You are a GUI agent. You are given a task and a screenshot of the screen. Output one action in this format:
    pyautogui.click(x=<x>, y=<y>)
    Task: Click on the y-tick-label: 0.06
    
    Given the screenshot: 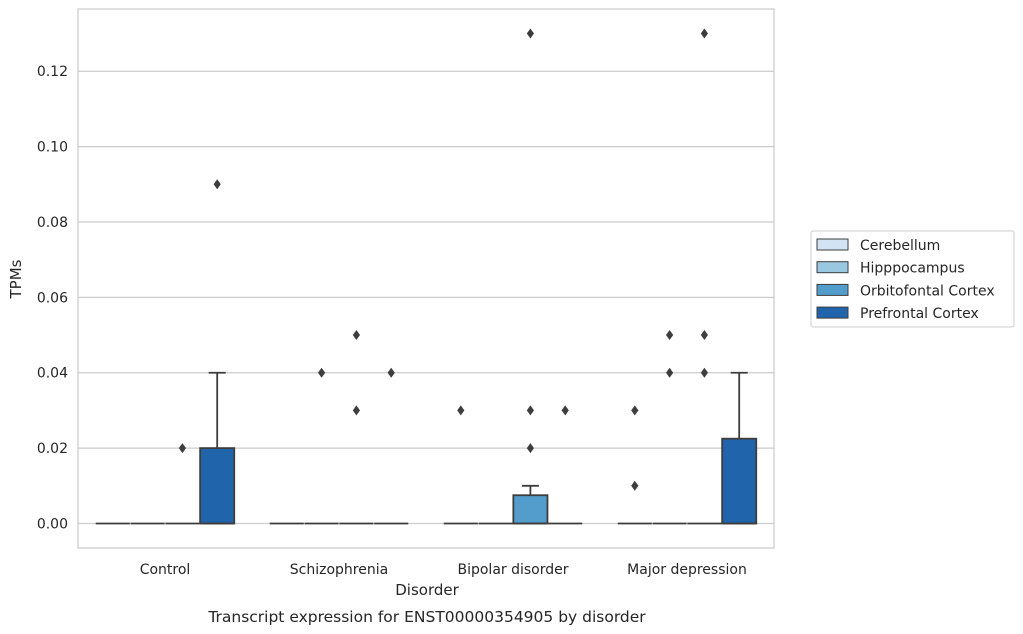 What is the action you would take?
    pyautogui.click(x=52, y=298)
    